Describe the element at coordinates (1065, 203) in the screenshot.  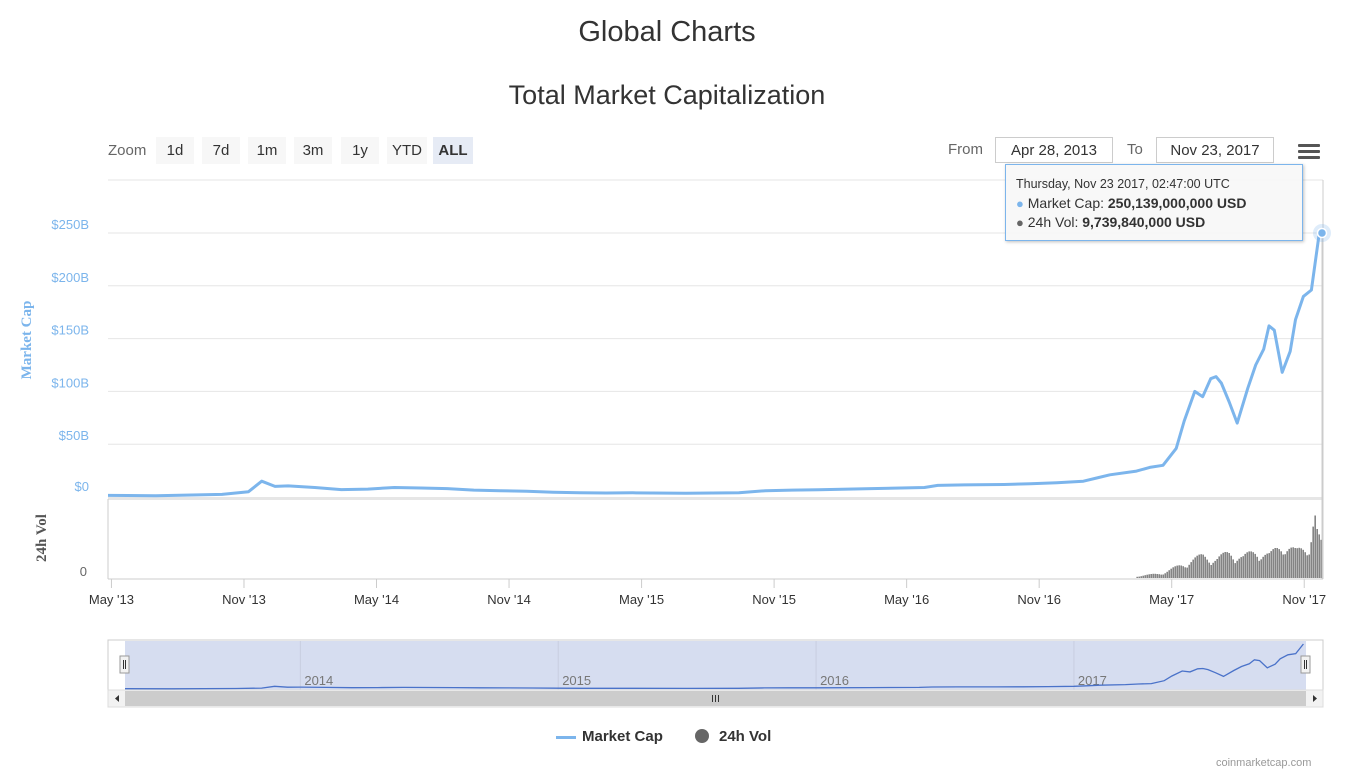
I see `tooltip-market-cap-label: Market Cap:` at that location.